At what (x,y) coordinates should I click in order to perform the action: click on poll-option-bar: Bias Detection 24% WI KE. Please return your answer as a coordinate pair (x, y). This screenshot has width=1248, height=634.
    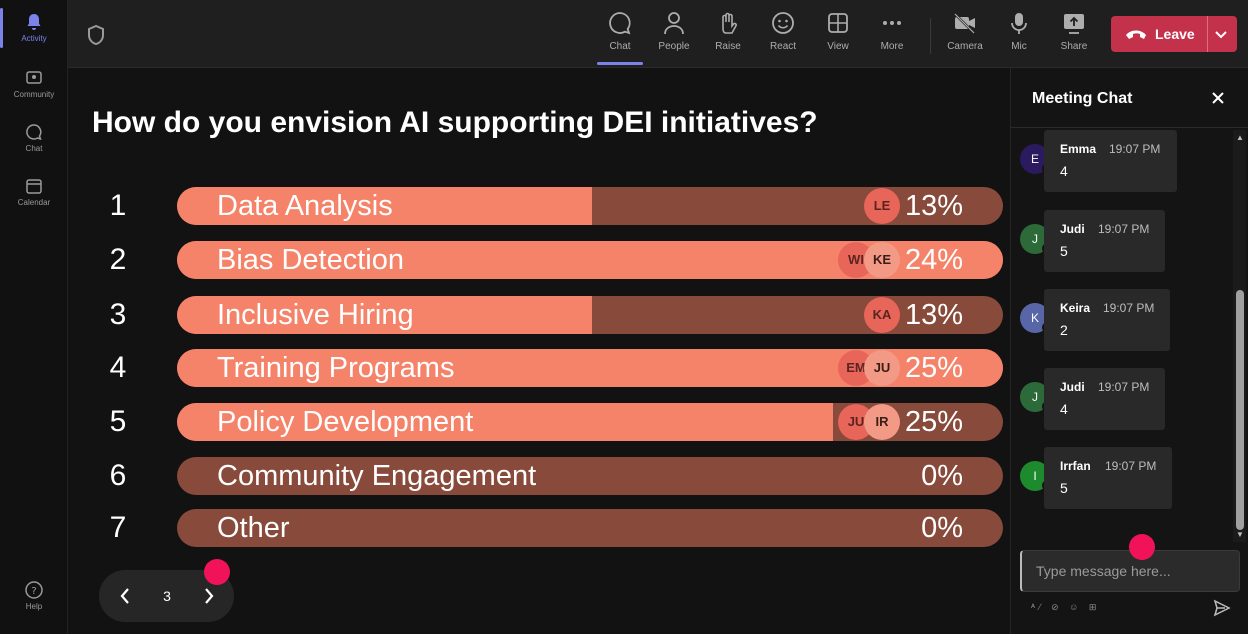
    Looking at the image, I should click on (590, 260).